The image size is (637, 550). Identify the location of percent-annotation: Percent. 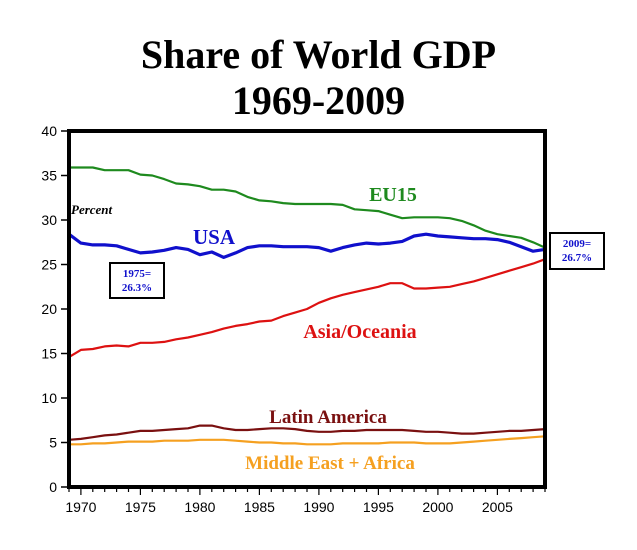
(92, 209).